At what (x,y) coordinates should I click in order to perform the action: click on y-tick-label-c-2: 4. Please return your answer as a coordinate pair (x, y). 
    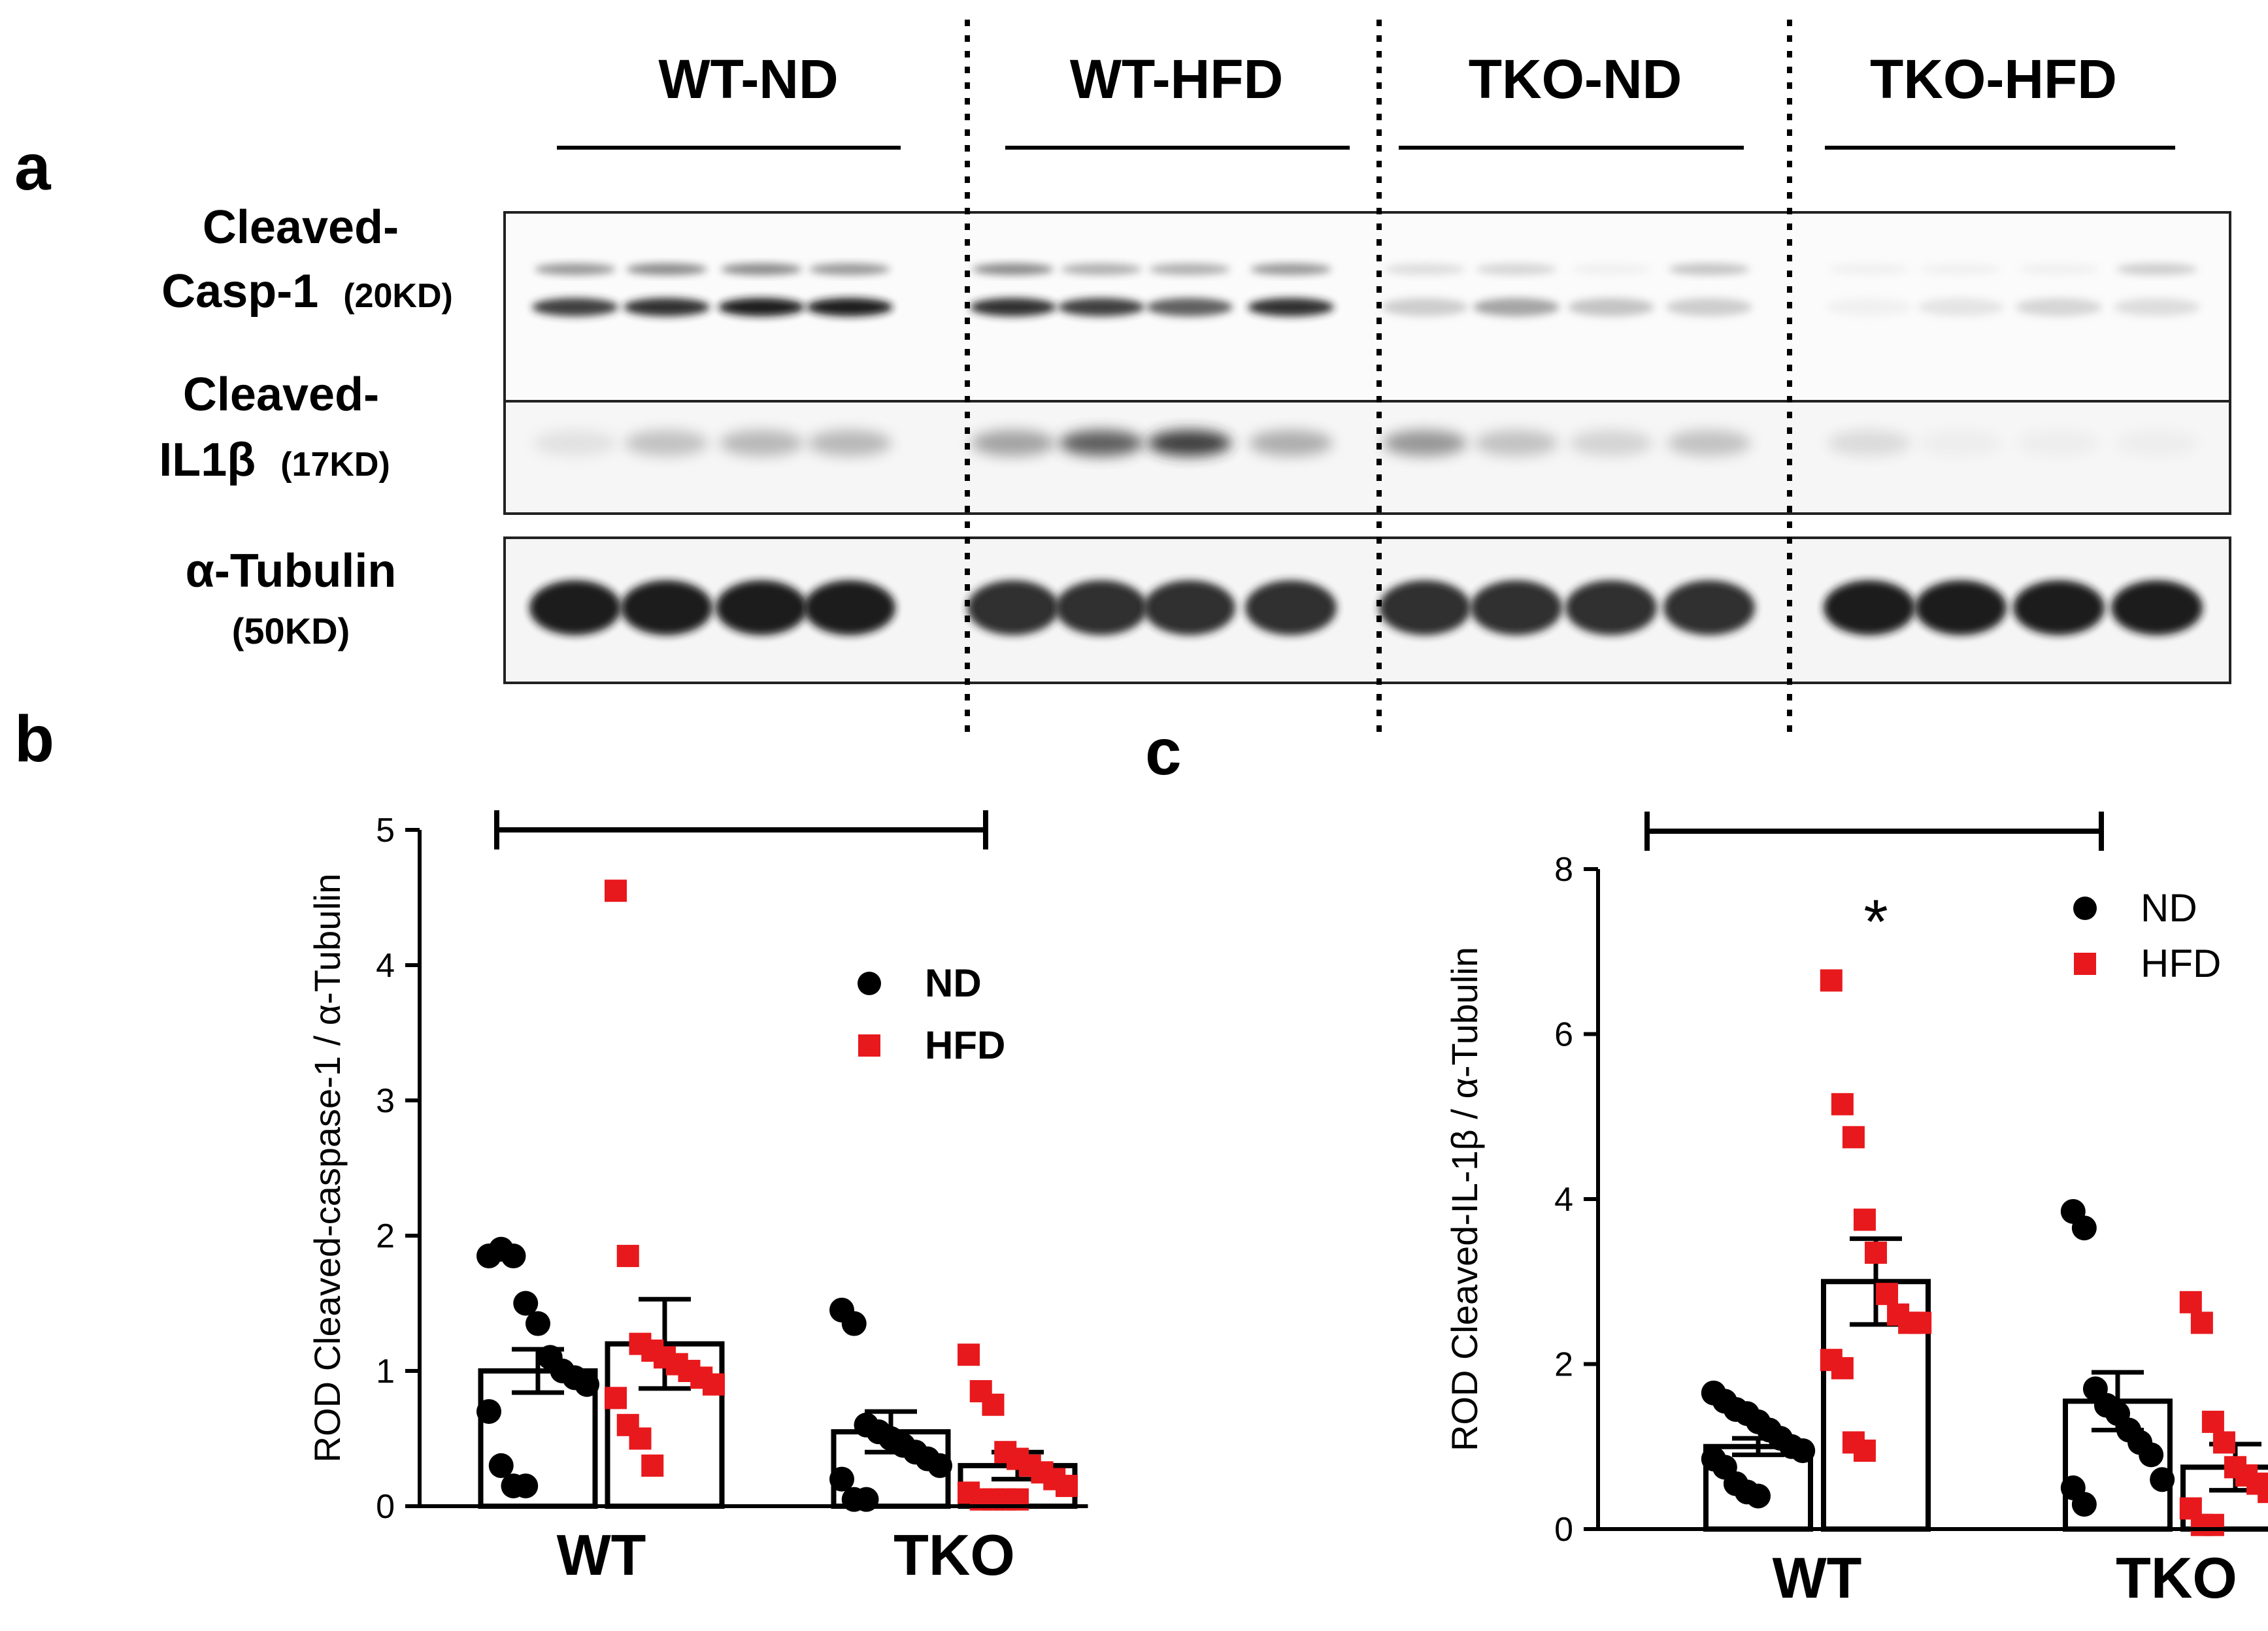
    Looking at the image, I should click on (1563, 1200).